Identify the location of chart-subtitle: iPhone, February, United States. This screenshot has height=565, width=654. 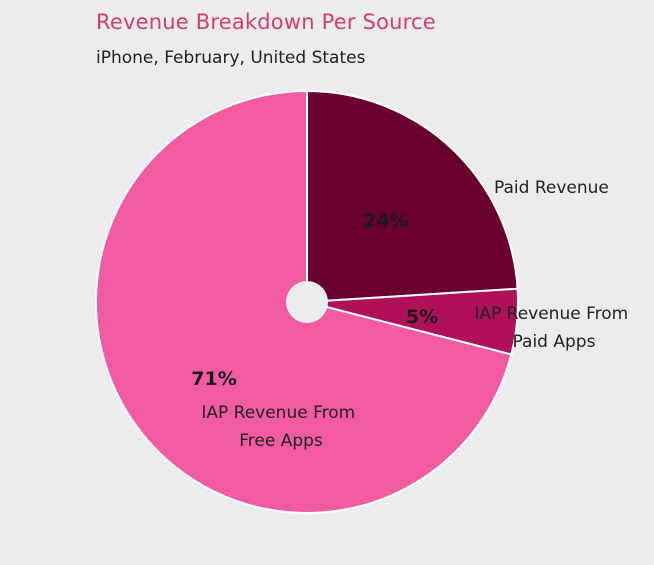
(231, 58).